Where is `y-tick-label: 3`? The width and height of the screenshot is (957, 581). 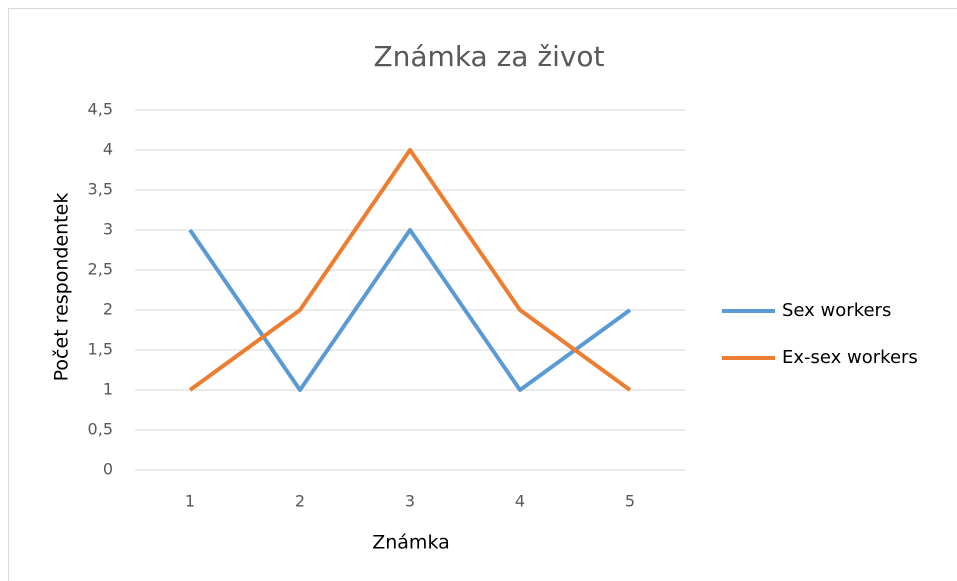
y-tick-label: 3 is located at coordinates (108, 229).